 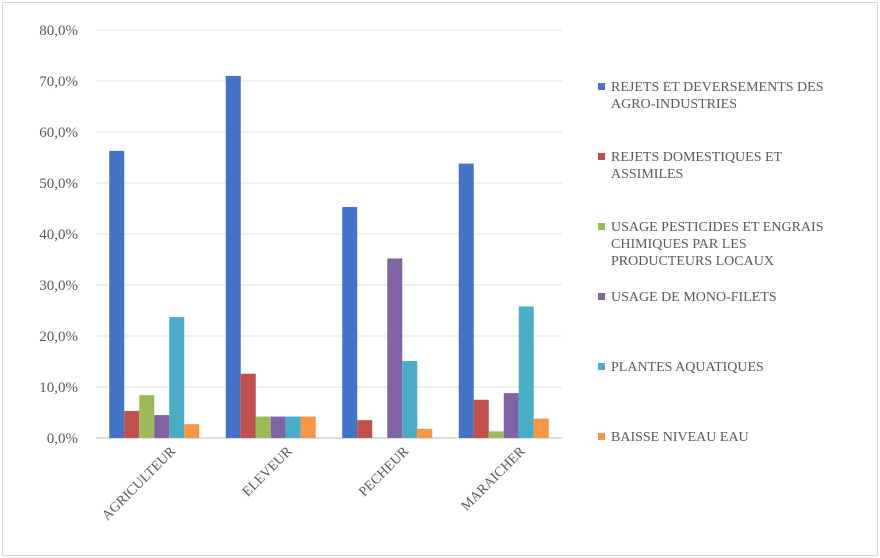 What do you see at coordinates (697, 166) in the screenshot?
I see `legend-entry: REJETS DOMESTIQUES ET ASSIMILES` at bounding box center [697, 166].